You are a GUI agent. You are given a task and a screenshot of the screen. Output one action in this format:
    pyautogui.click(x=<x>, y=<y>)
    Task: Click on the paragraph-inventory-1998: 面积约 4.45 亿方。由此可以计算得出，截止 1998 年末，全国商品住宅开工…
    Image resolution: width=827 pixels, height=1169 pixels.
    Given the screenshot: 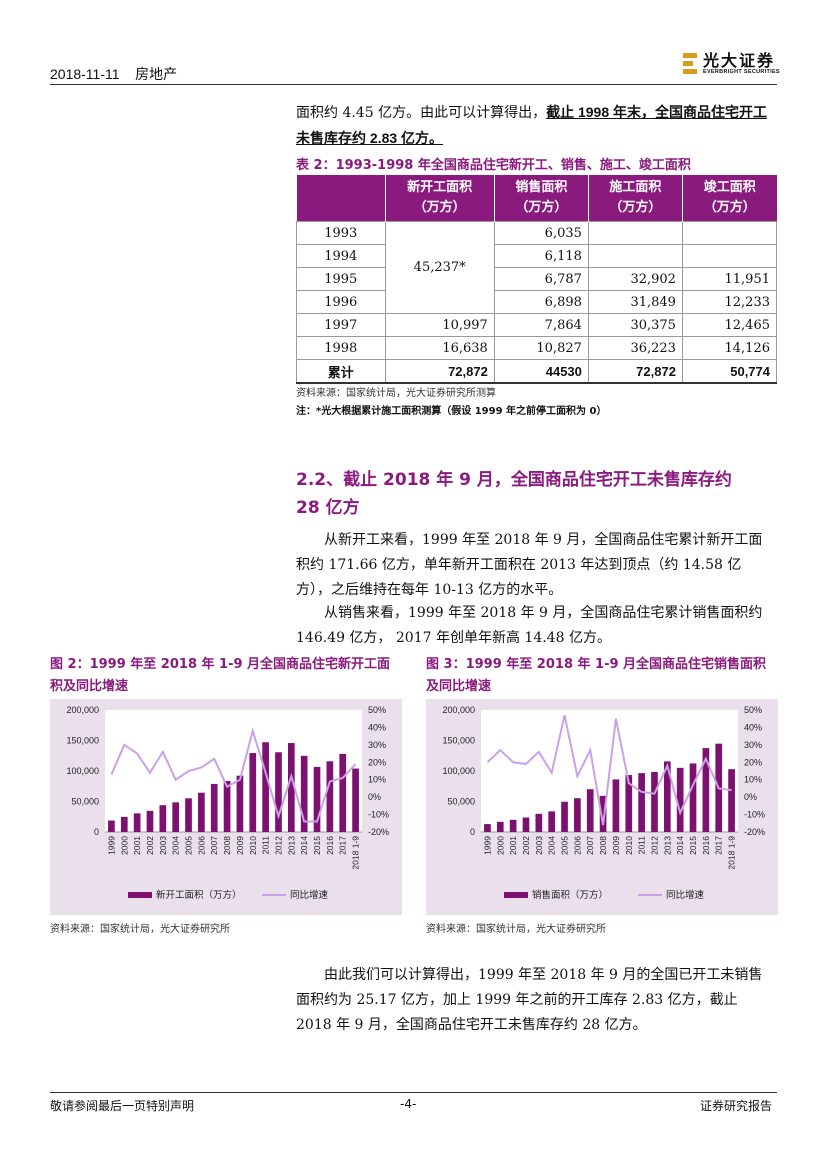 What is the action you would take?
    pyautogui.click(x=536, y=126)
    